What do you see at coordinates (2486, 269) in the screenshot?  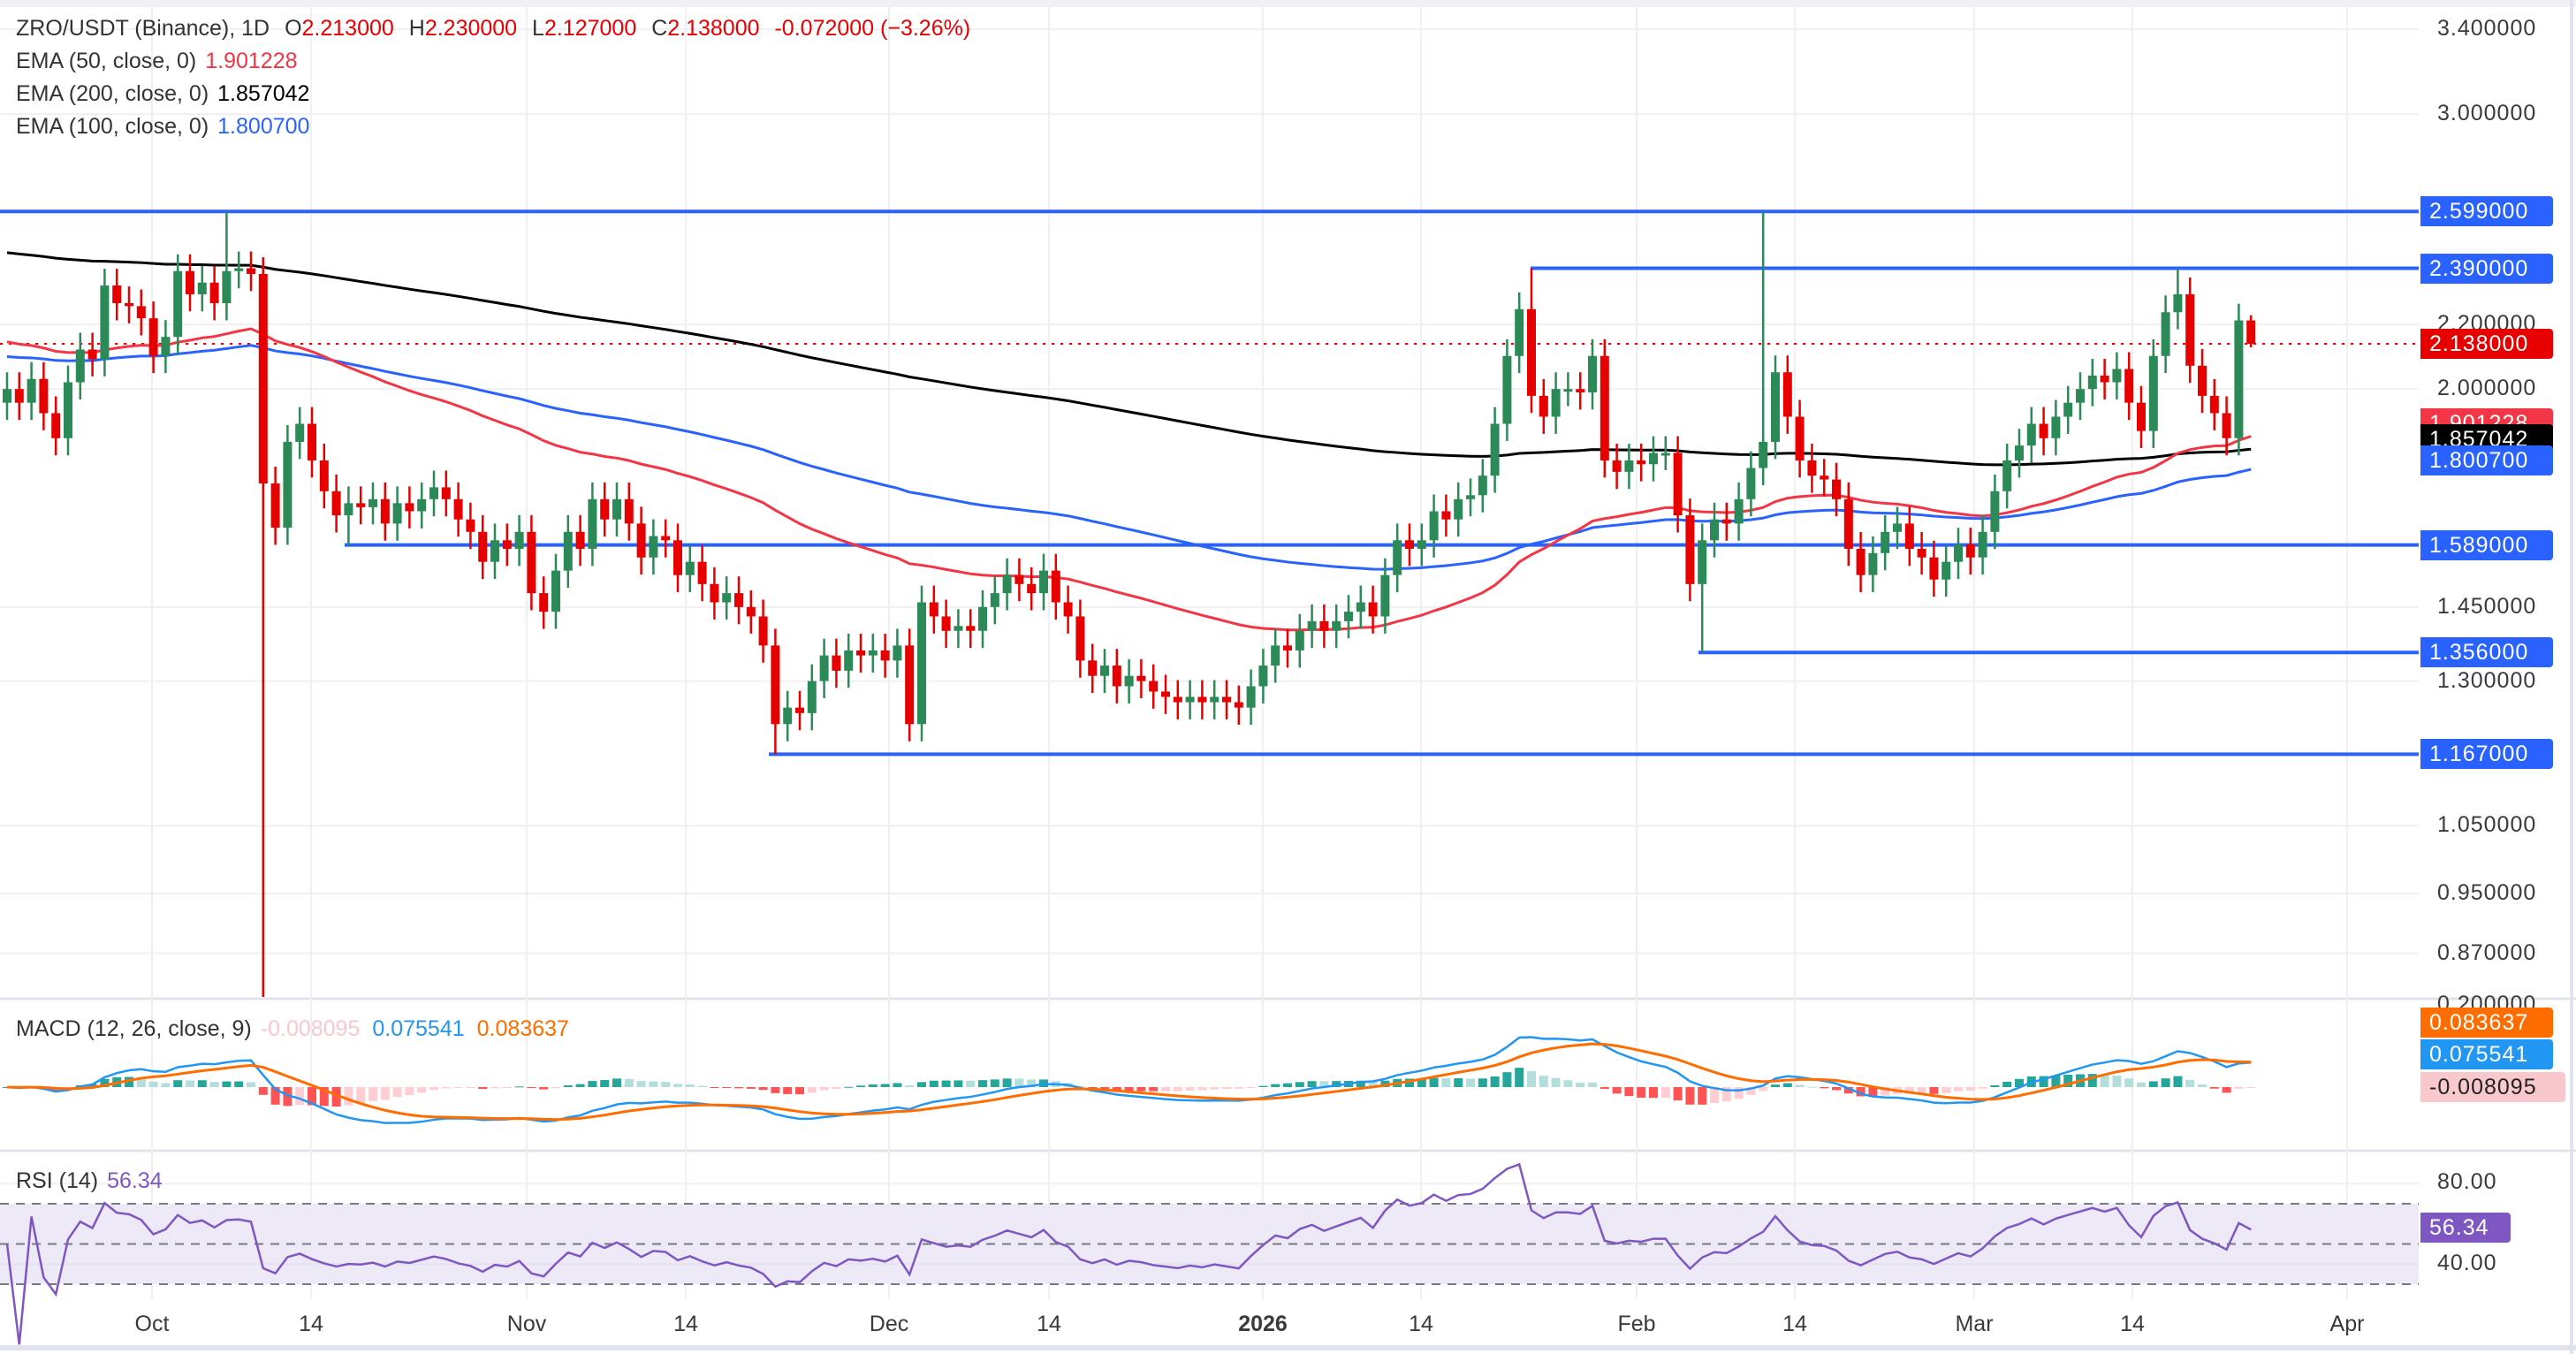 I see `price-tag: 2.390000` at bounding box center [2486, 269].